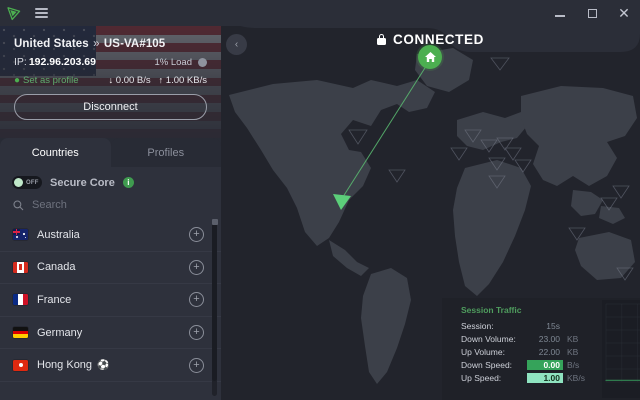 Image resolution: width=640 pixels, height=400 pixels. Describe the element at coordinates (488, 338) in the screenshot. I see `down-volume-label: Down Volume:` at that location.